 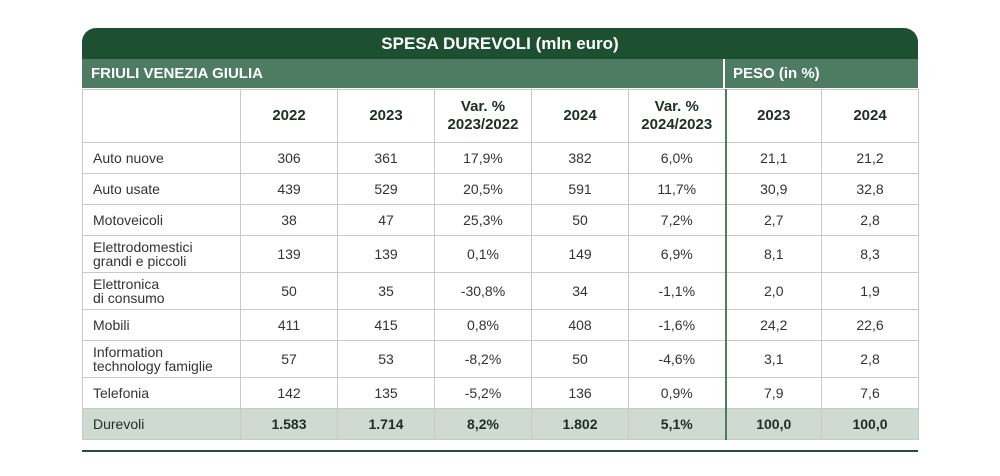 What do you see at coordinates (483, 424) in the screenshot?
I see `total-cell: 8,2%` at bounding box center [483, 424].